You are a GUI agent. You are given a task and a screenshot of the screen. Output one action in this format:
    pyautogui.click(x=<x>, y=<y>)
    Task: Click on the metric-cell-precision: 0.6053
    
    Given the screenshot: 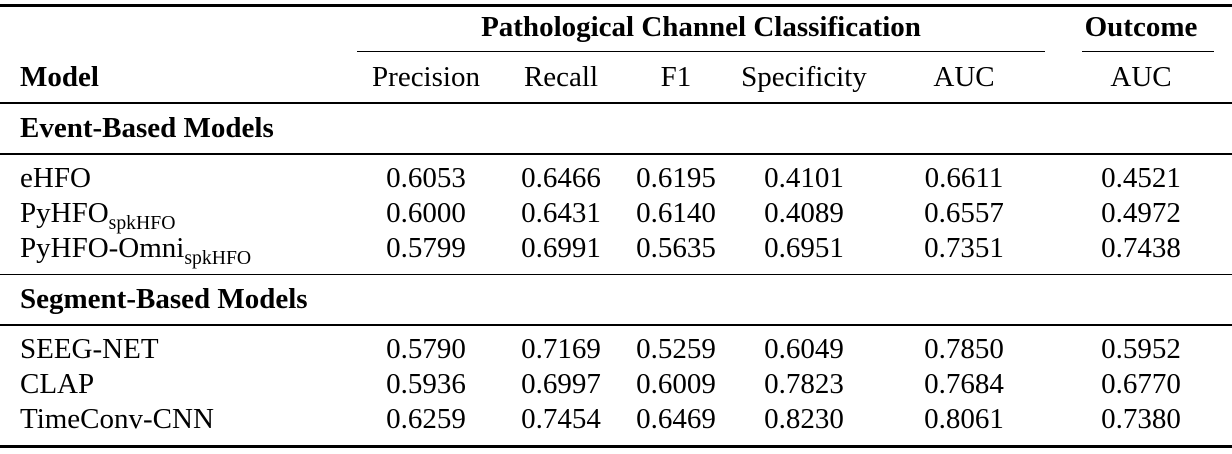 What is the action you would take?
    pyautogui.click(x=426, y=177)
    